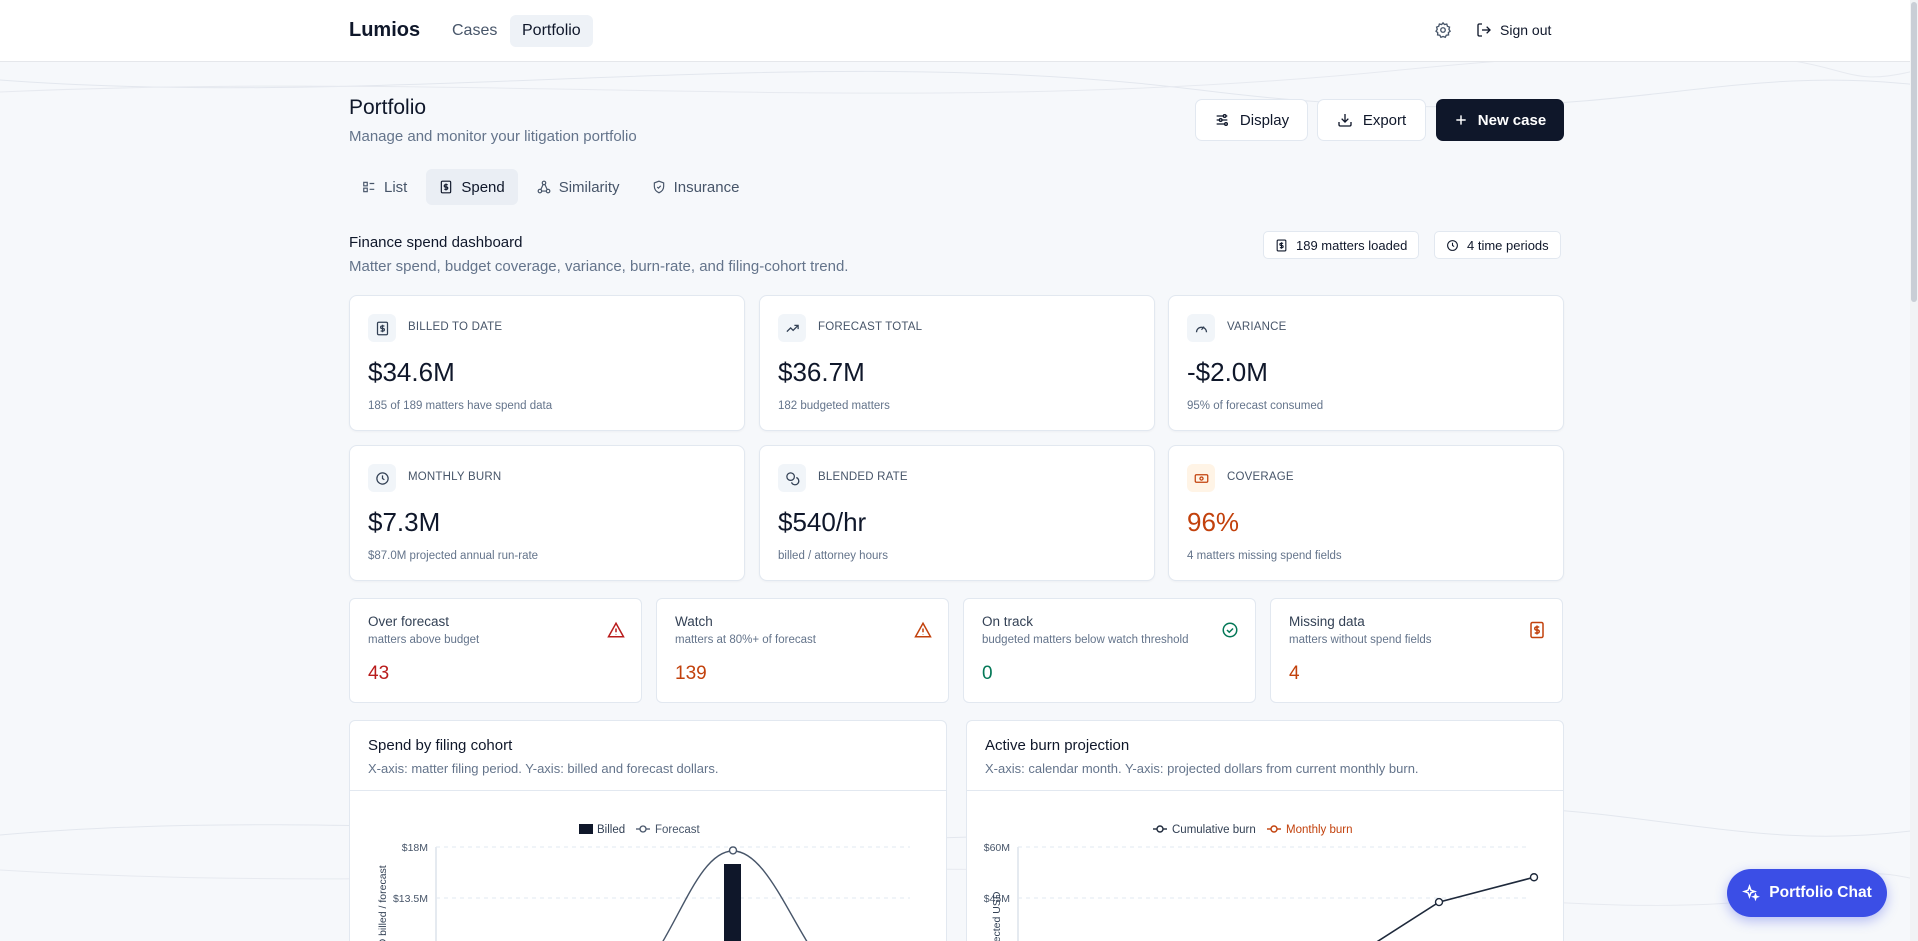 The image size is (1918, 941). What do you see at coordinates (396, 187) in the screenshot?
I see `tab-list-label: List` at bounding box center [396, 187].